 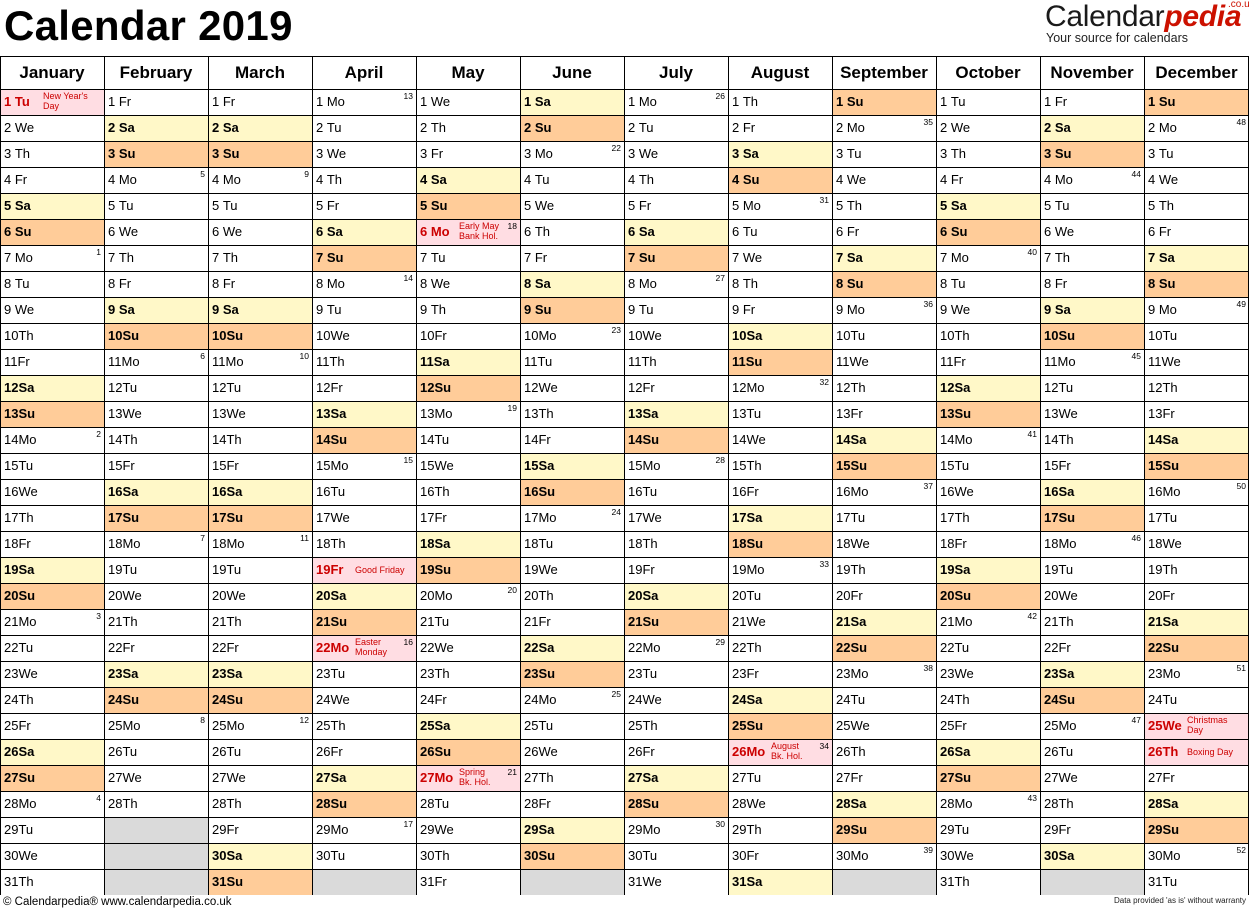 I want to click on day-label: 31Su, so click(x=228, y=881).